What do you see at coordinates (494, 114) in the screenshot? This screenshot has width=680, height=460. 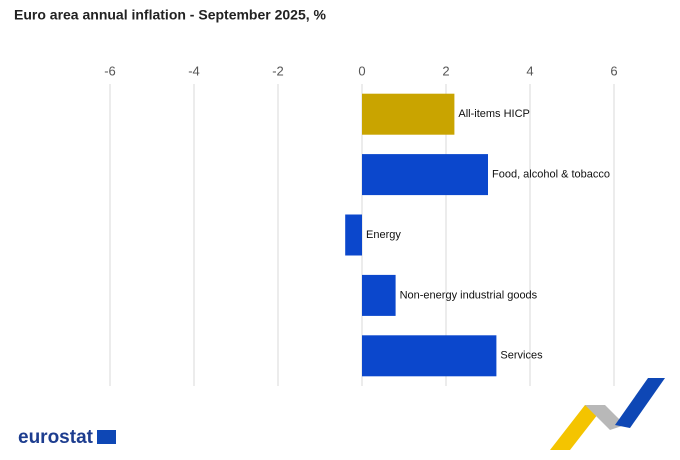 I see `category-label: All-items HICP` at bounding box center [494, 114].